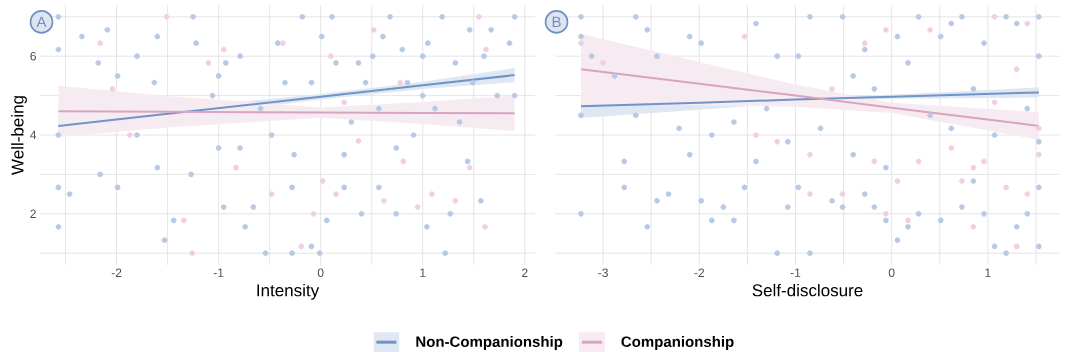 The image size is (1080, 352). What do you see at coordinates (556, 22) in the screenshot?
I see `annotation: B` at bounding box center [556, 22].